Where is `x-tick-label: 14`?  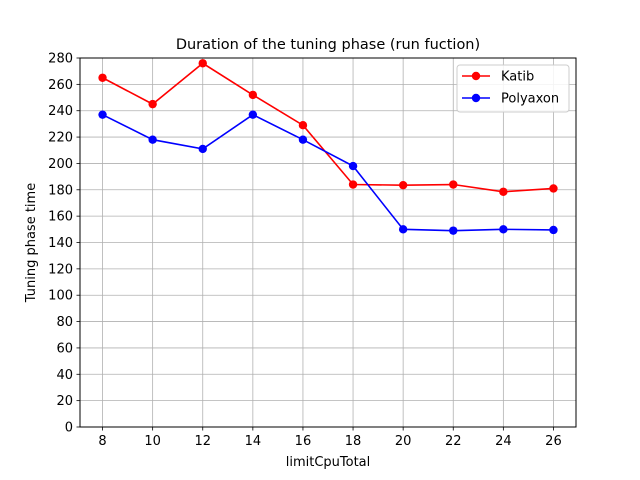
x-tick-label: 14 is located at coordinates (253, 441).